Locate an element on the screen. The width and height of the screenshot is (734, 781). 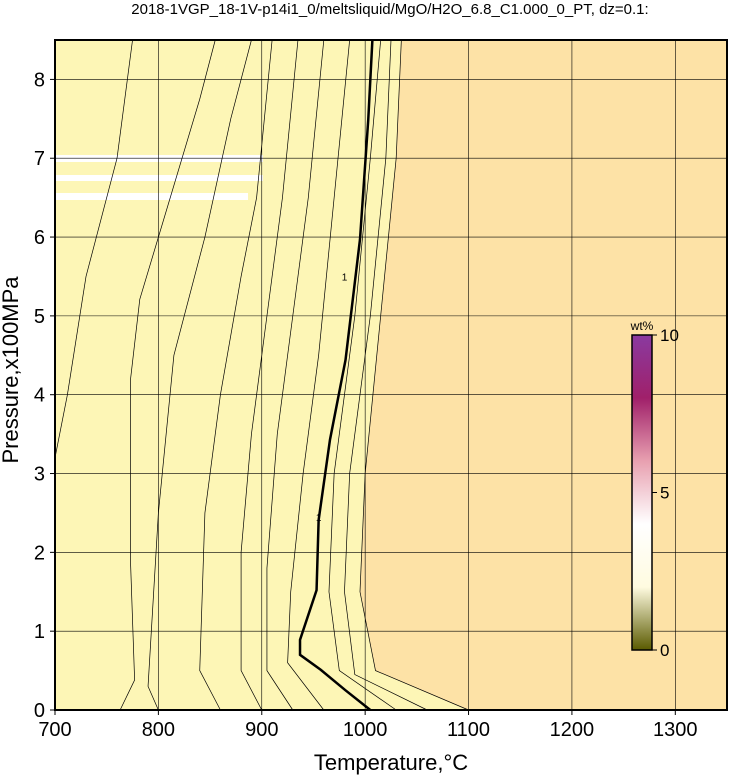
colorbar-tick-label: 5 is located at coordinates (664, 493).